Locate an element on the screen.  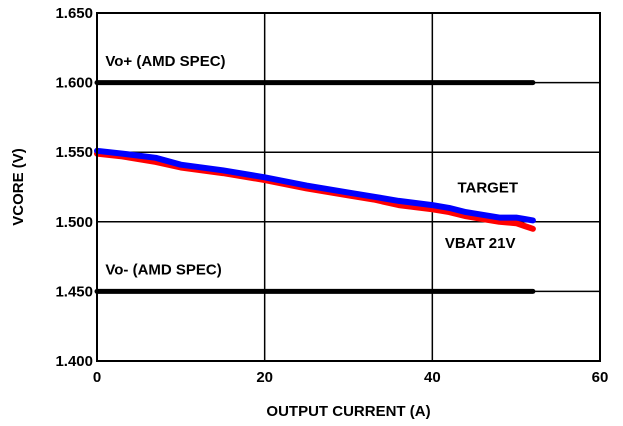
y-tick-label-4: 1.600 is located at coordinates (74, 83).